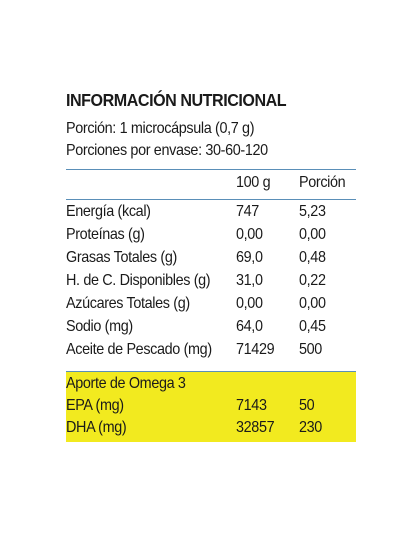  I want to click on omega-heading-row: Aporte de Omega 3, so click(211, 386).